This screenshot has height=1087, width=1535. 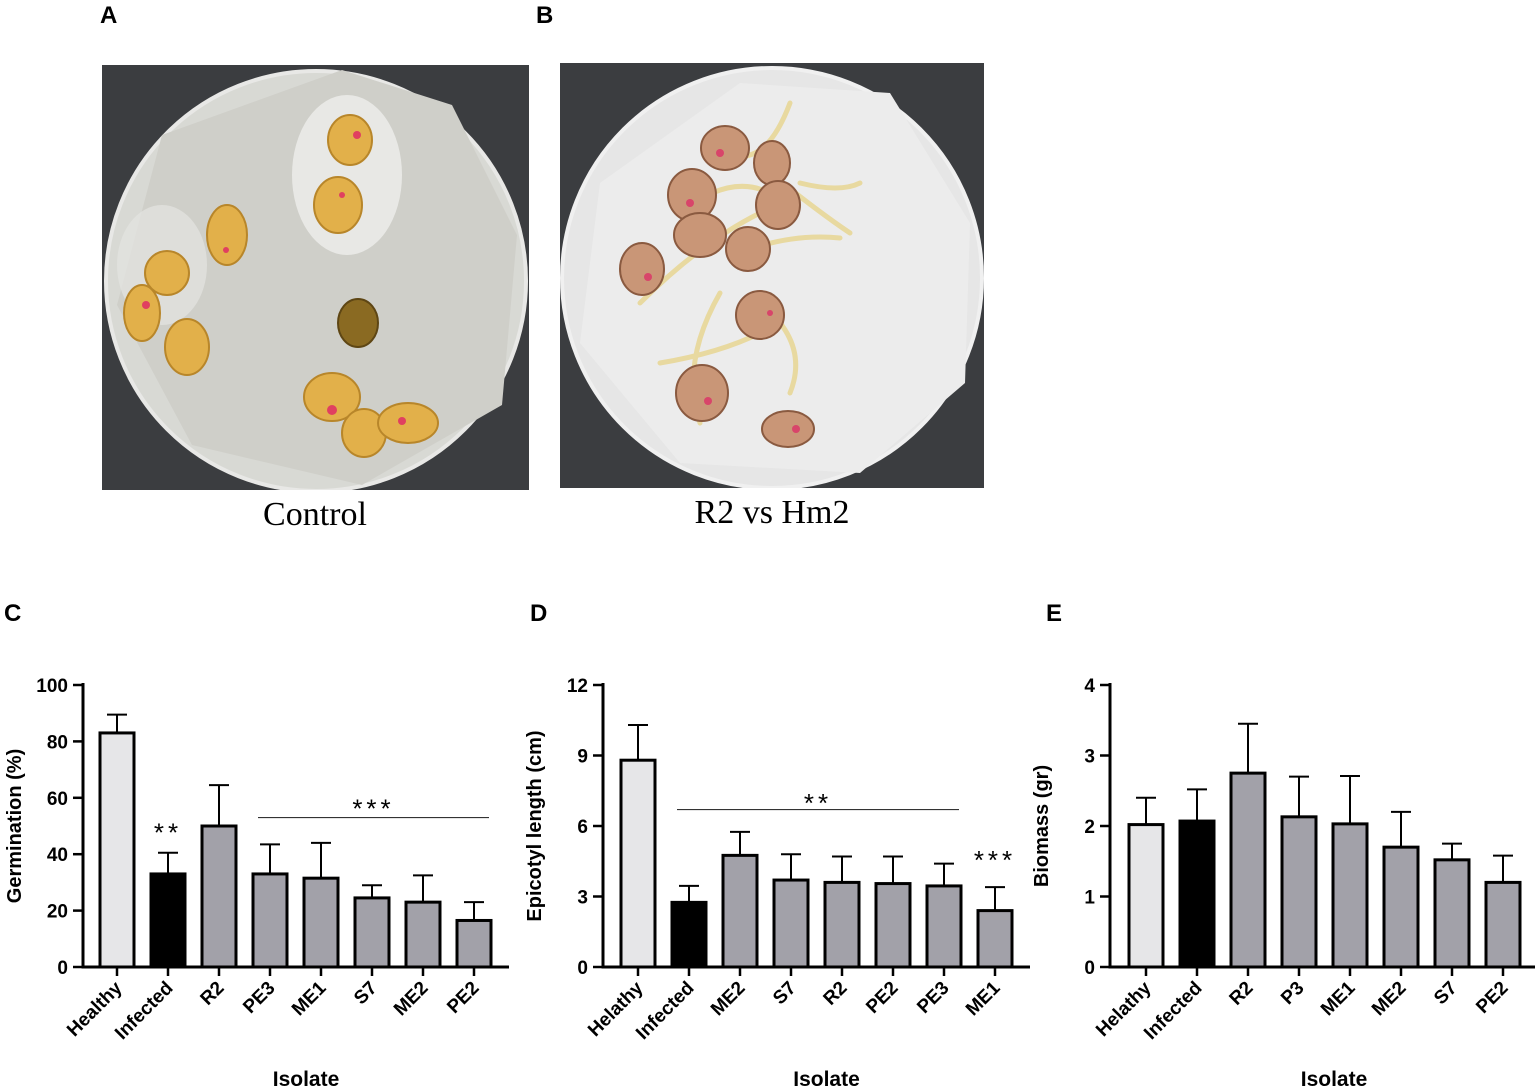 What do you see at coordinates (52, 686) in the screenshot?
I see `y-tick-label: 100` at bounding box center [52, 686].